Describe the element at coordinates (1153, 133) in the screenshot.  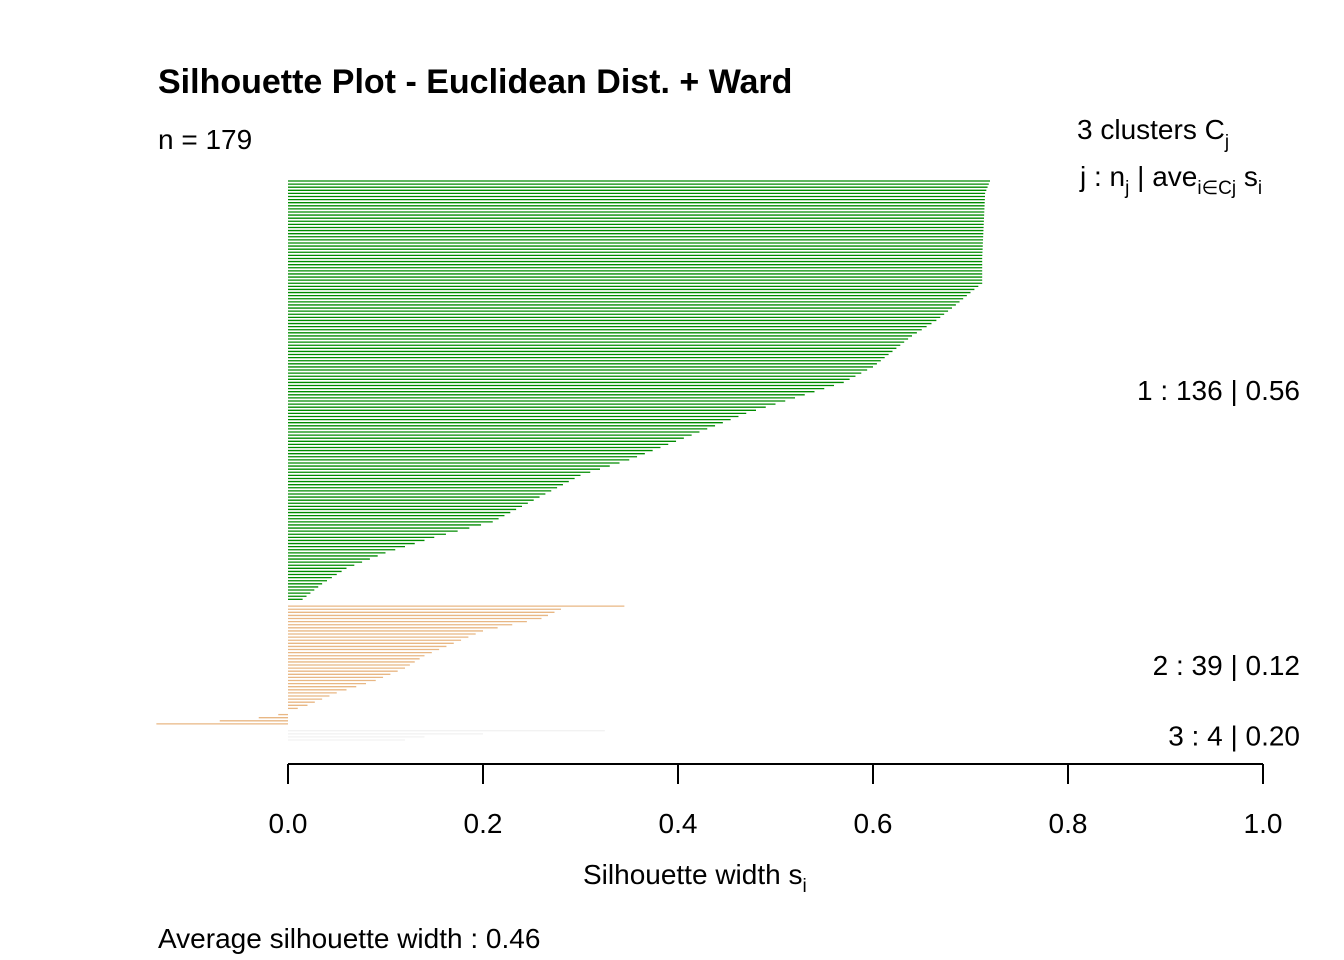
I see `clusters-header: 3 clusters Cj` at that location.